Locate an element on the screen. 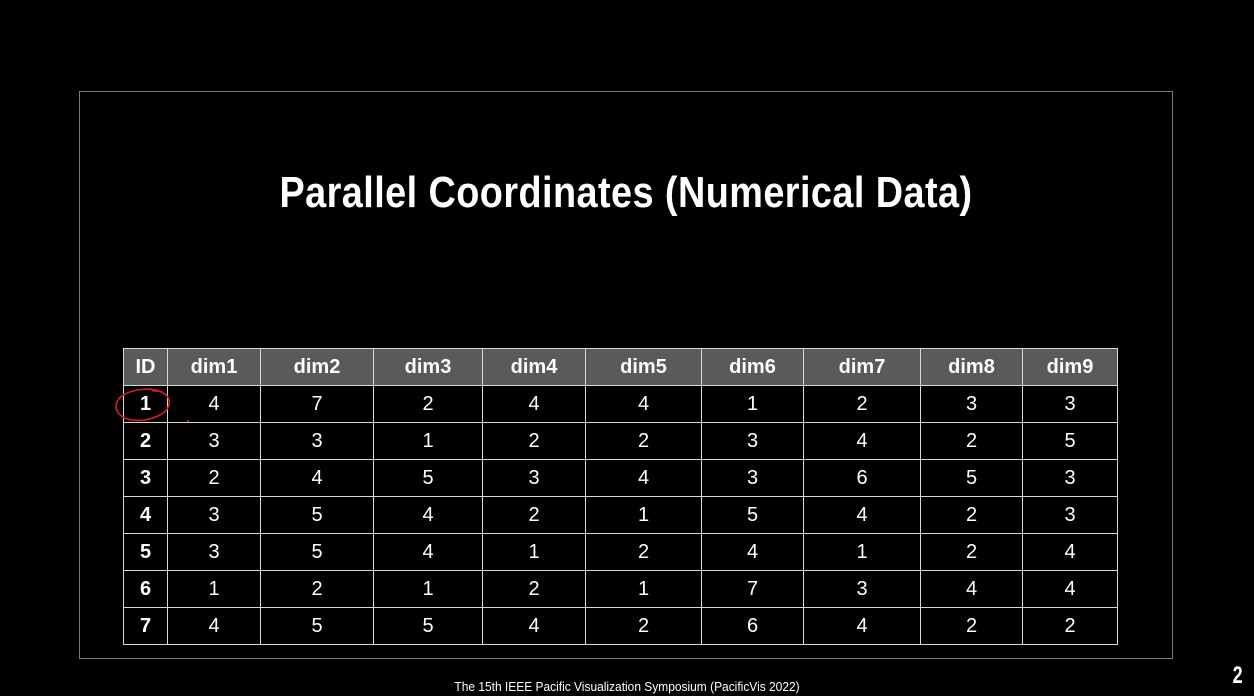  column-header-dim5: dim5 is located at coordinates (643, 367).